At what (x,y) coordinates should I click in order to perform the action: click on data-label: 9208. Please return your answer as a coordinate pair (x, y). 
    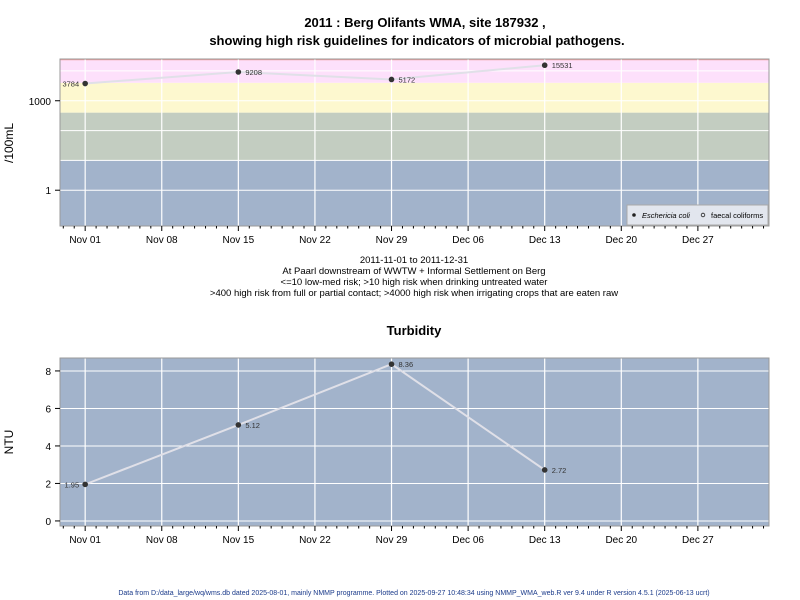
    Looking at the image, I should click on (253, 72).